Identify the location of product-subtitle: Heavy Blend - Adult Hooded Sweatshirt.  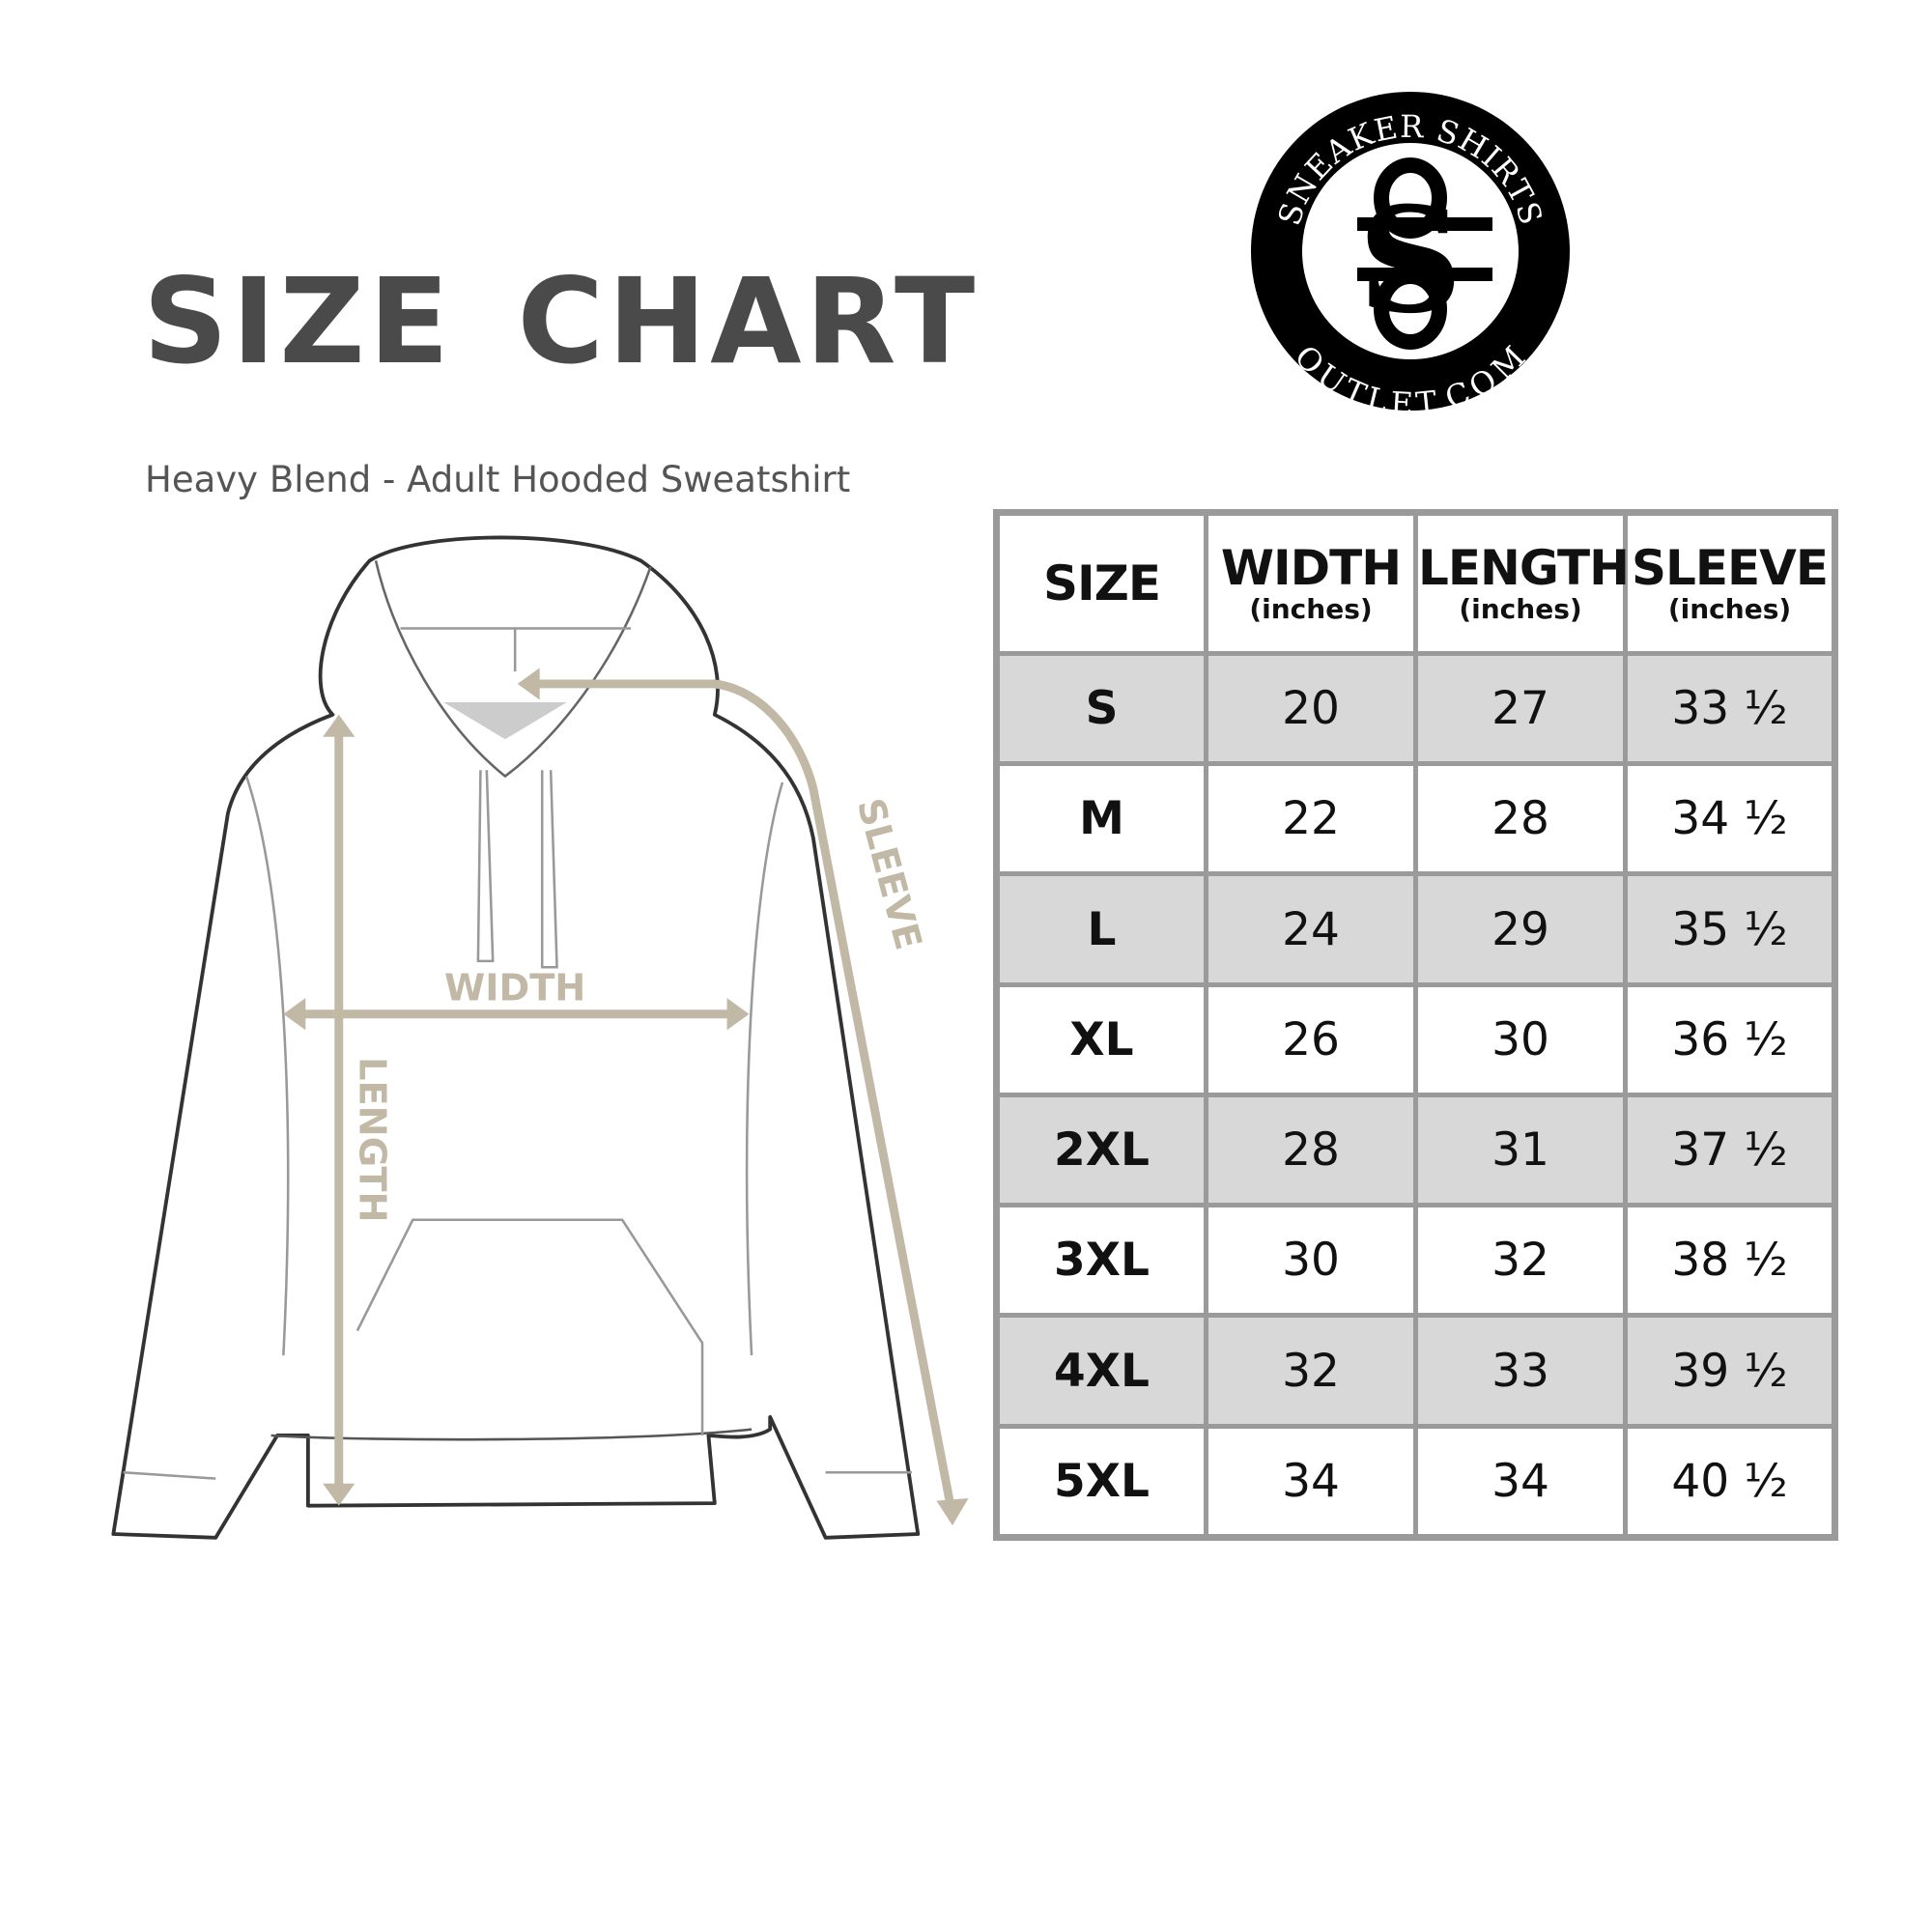
(498, 479).